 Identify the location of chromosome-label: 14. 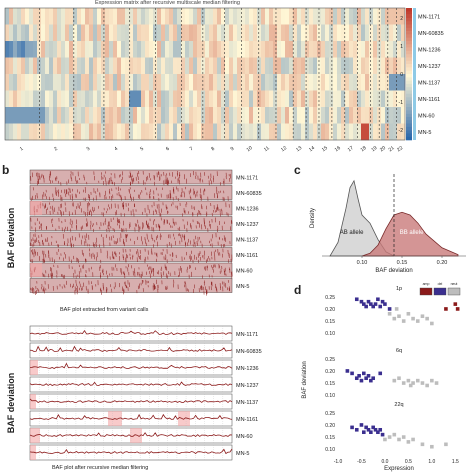
(312, 149).